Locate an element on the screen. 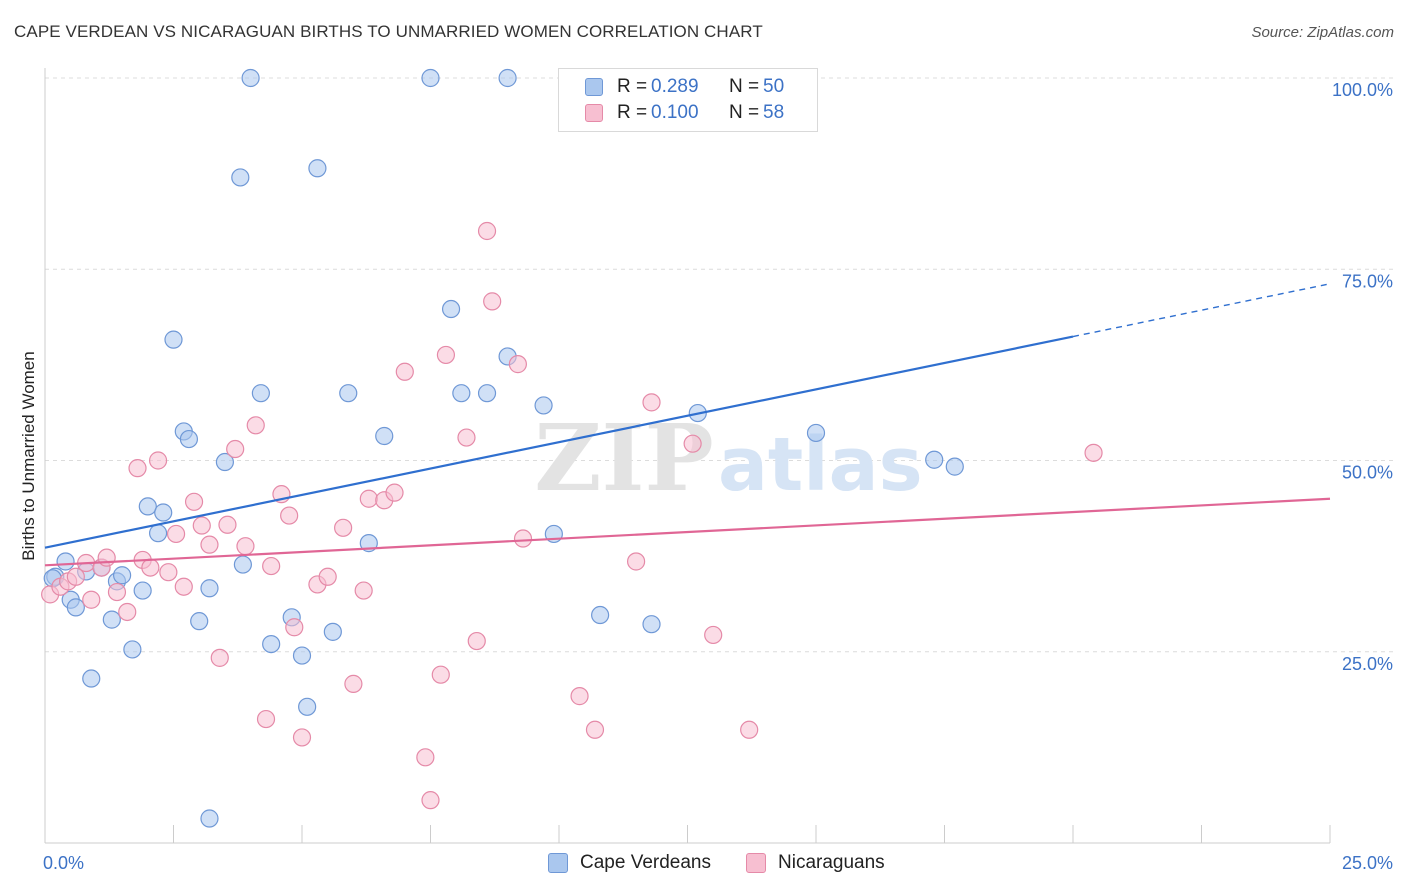  watermark-zip: ZIP is located at coordinates (623, 458).